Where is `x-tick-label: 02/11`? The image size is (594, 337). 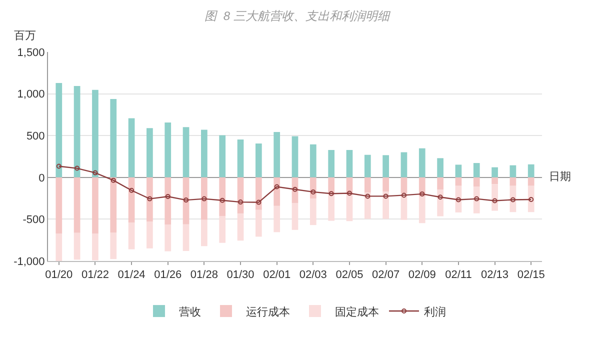
x-tick-label: 02/11 is located at coordinates (458, 275).